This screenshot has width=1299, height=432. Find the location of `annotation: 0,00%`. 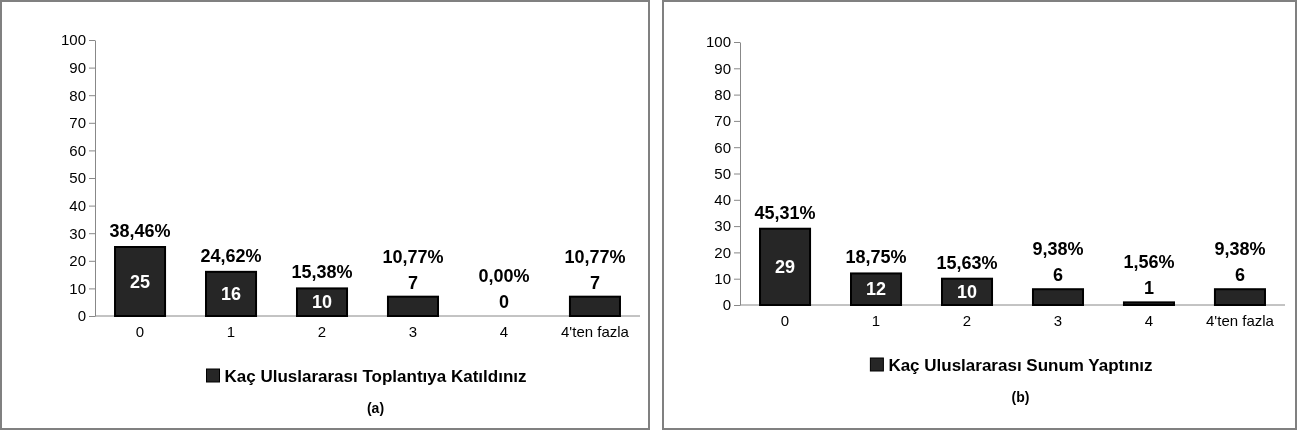

annotation: 0,00% is located at coordinates (504, 276).